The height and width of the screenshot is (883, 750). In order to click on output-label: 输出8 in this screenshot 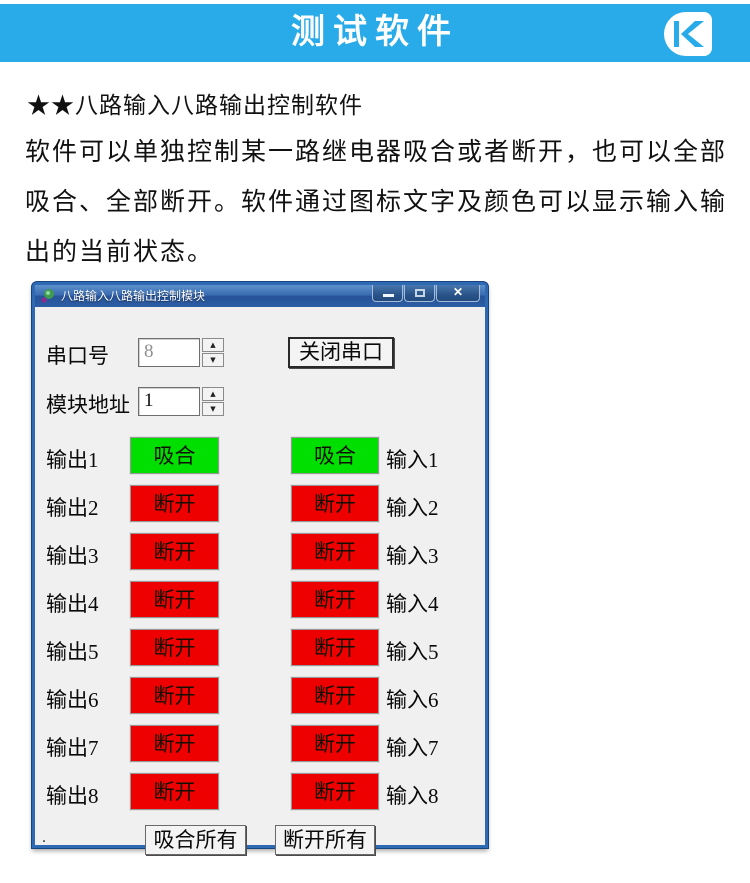, I will do `click(72, 796)`.